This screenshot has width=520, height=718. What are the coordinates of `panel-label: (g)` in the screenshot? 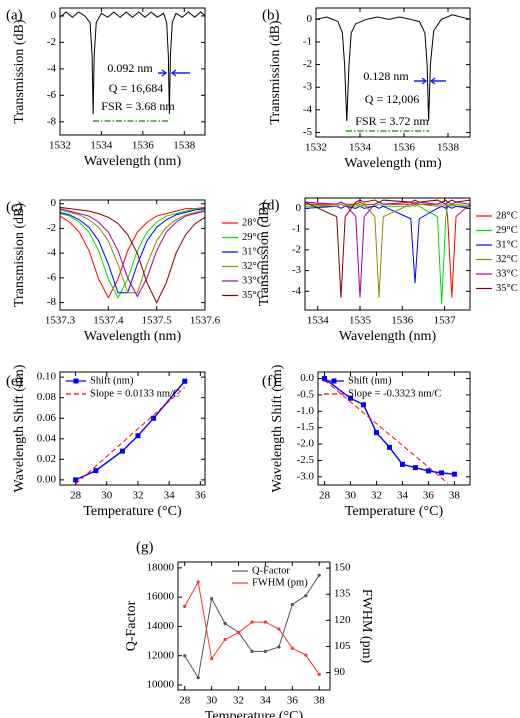 It's located at (145, 547).